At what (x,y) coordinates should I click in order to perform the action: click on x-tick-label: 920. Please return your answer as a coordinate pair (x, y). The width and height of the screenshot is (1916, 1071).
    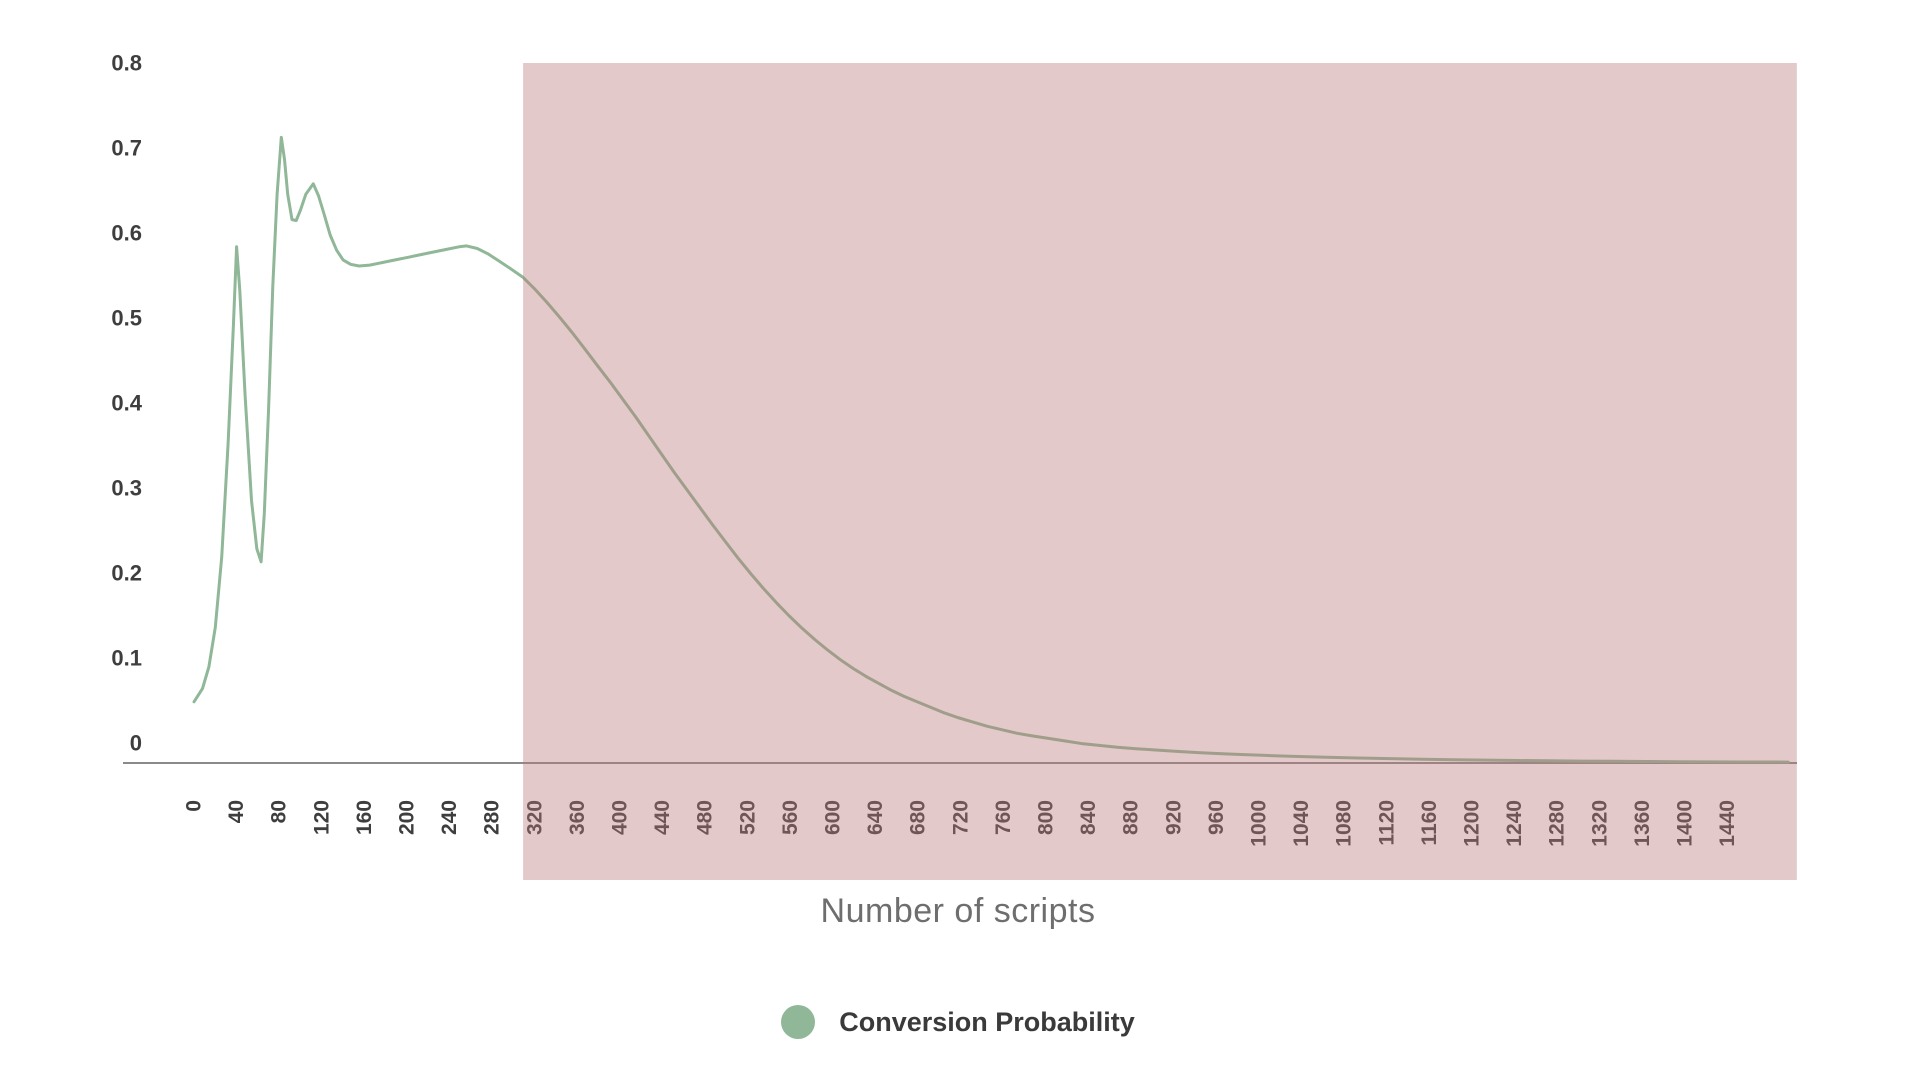
    Looking at the image, I should click on (1173, 817).